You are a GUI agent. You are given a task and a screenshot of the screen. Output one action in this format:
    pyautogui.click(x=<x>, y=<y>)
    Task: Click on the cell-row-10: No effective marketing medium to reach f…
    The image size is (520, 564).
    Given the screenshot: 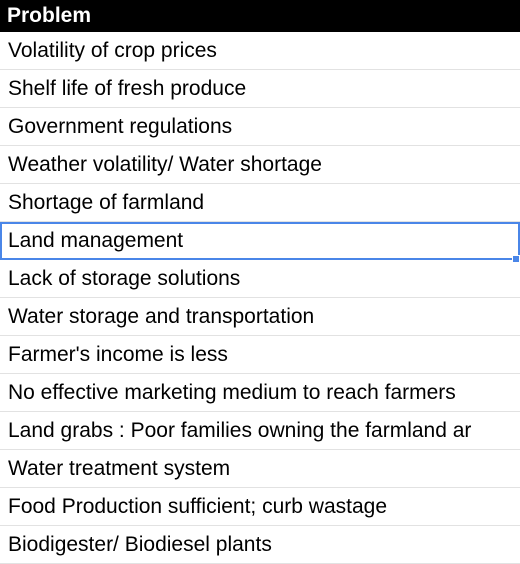 What is the action you would take?
    pyautogui.click(x=260, y=393)
    